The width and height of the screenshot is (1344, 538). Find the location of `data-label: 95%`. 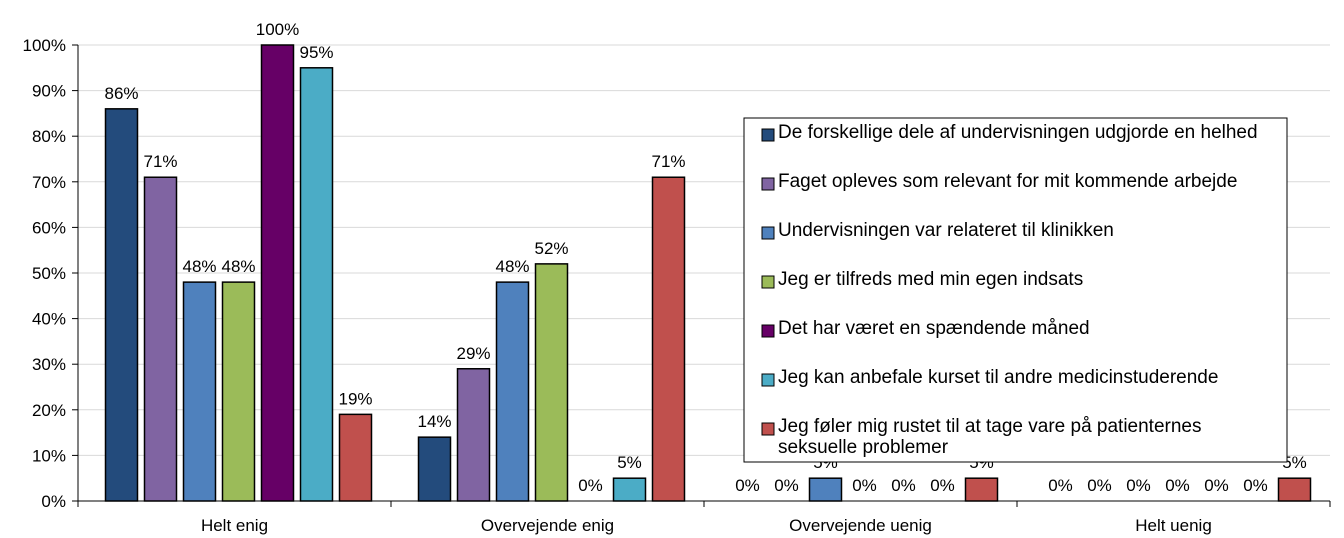

data-label: 95% is located at coordinates (316, 52).